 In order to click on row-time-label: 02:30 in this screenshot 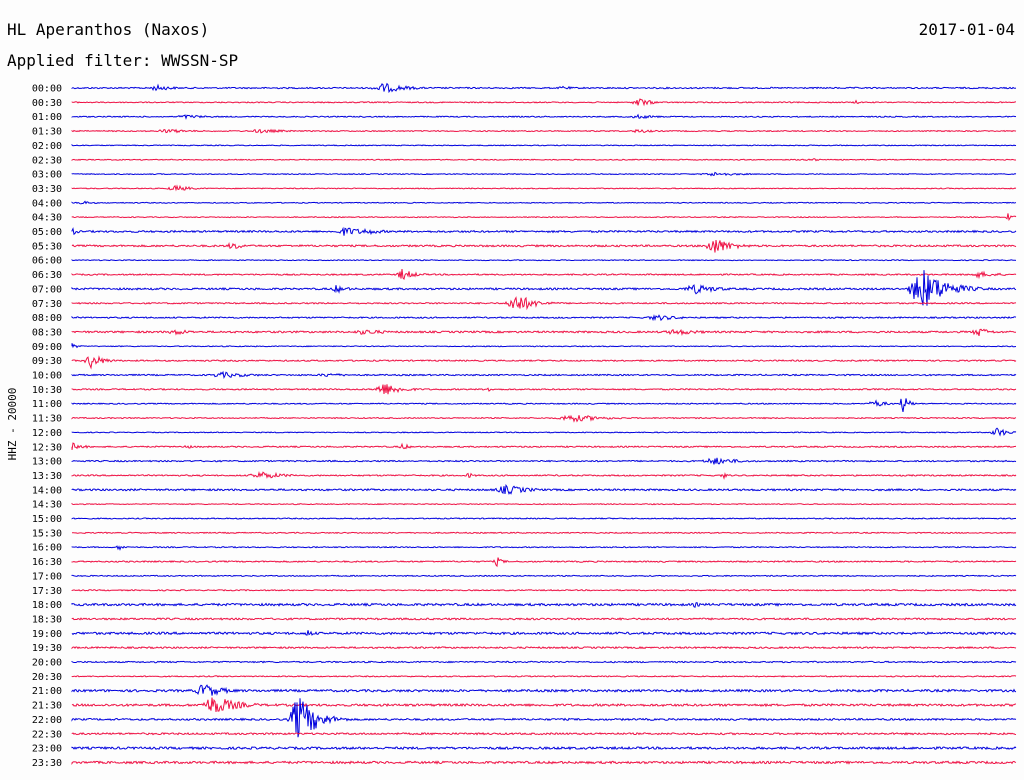, I will do `click(47, 160)`.